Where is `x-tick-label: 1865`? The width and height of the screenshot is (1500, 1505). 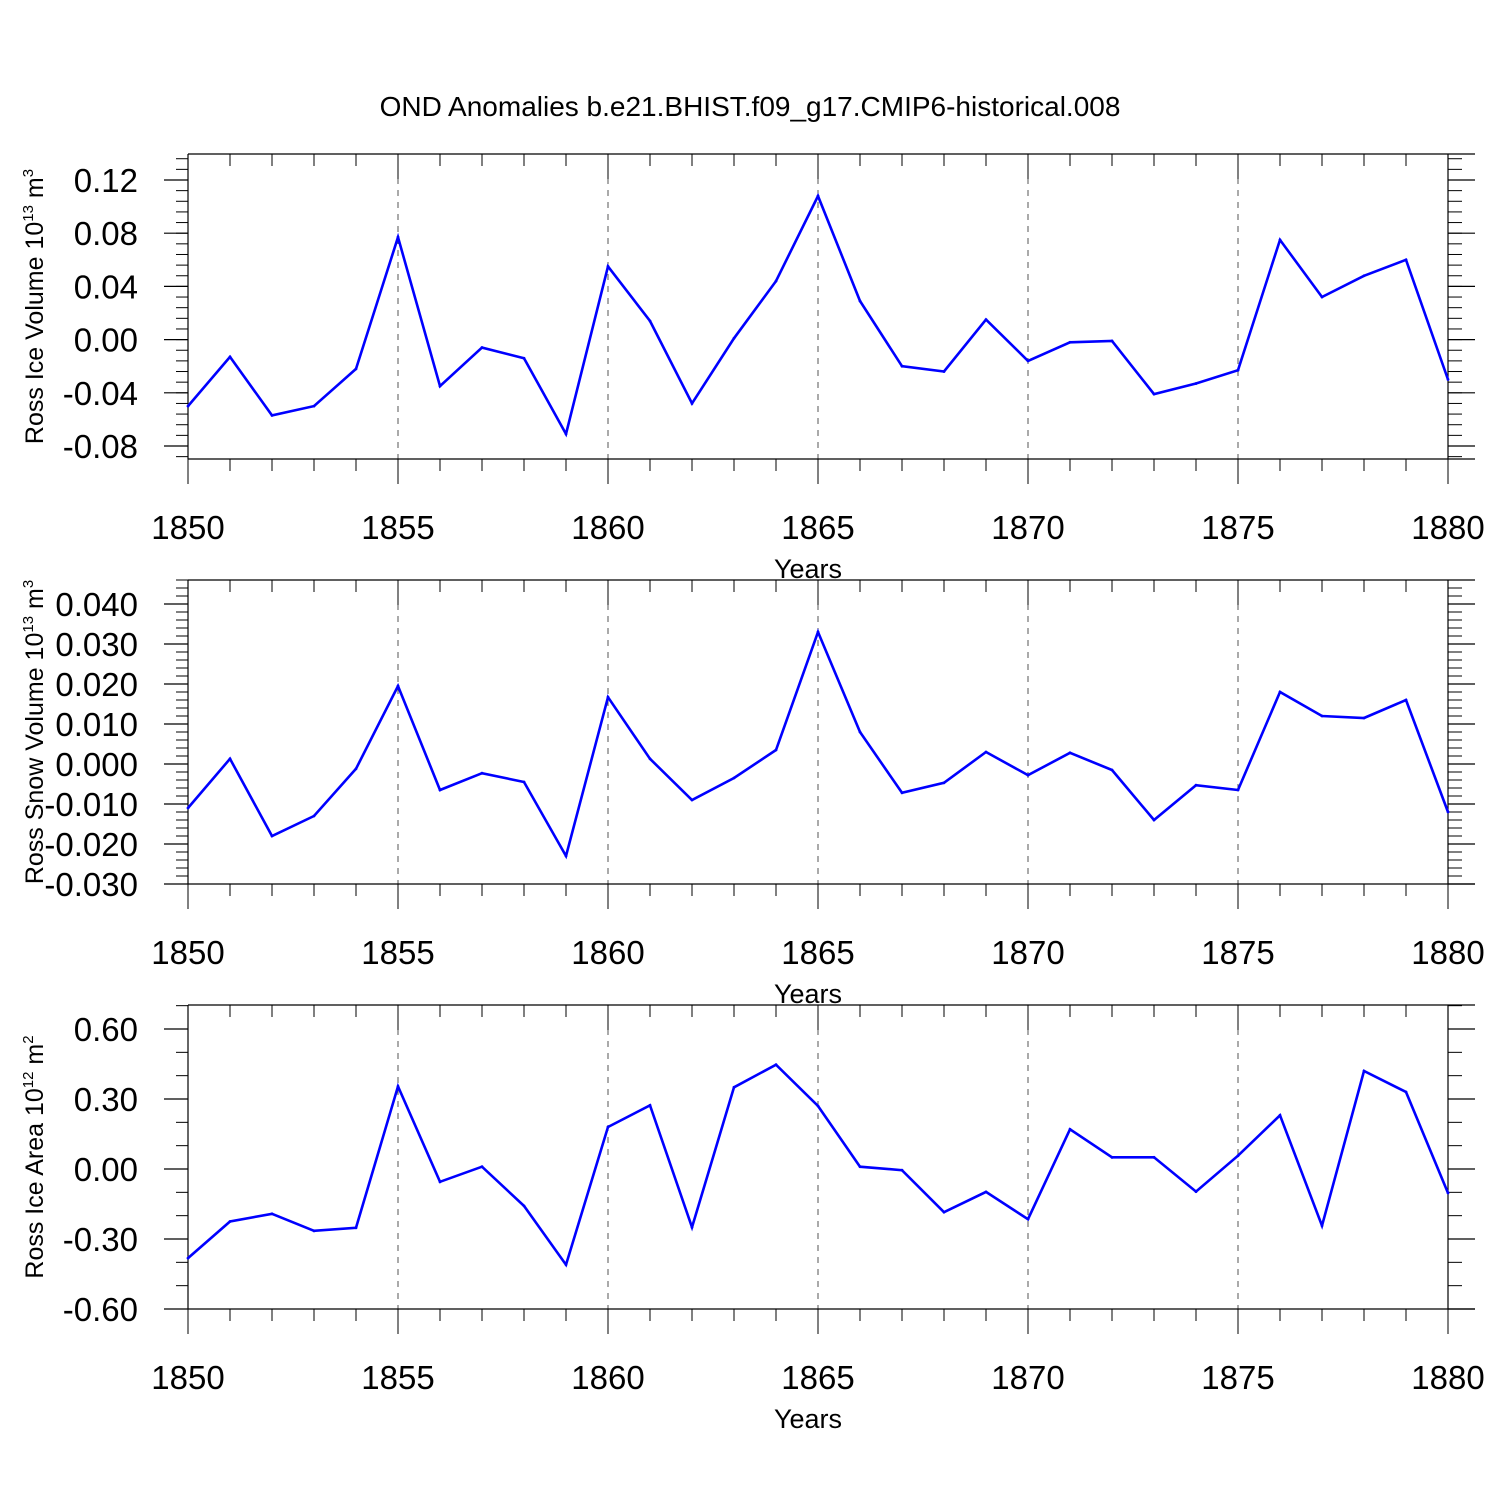
x-tick-label: 1865 is located at coordinates (817, 527).